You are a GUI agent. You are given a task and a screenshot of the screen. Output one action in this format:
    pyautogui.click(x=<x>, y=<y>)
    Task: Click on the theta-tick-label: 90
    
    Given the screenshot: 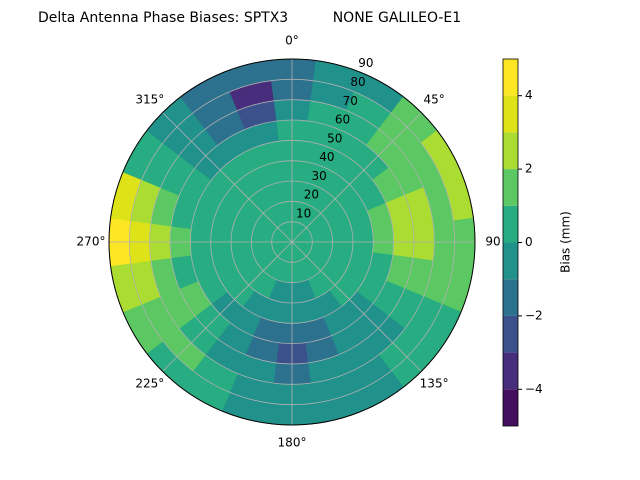 What is the action you would take?
    pyautogui.click(x=492, y=242)
    